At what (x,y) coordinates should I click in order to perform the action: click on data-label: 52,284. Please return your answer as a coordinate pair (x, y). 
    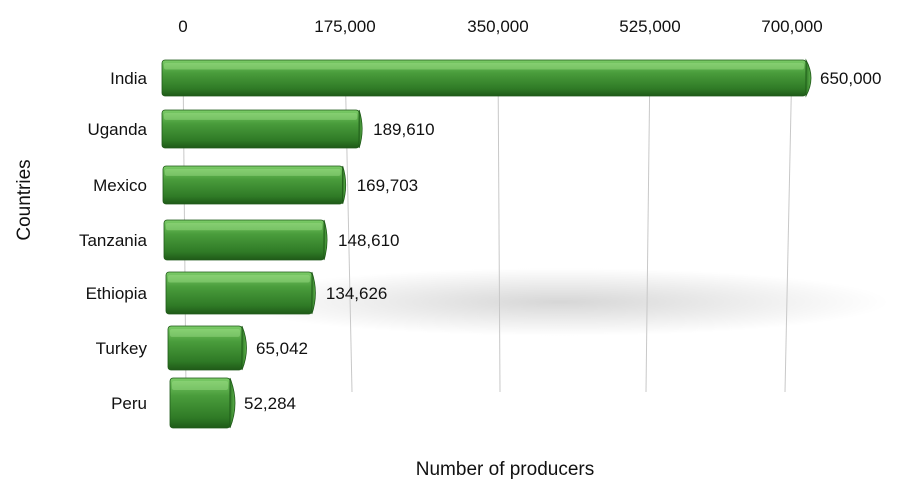
    Looking at the image, I should click on (270, 403).